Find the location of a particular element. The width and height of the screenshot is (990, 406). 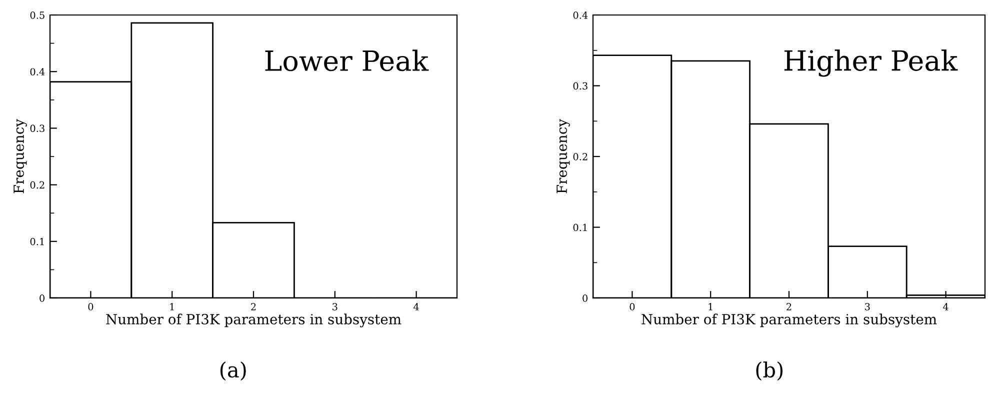

text: (a) is located at coordinates (233, 371).